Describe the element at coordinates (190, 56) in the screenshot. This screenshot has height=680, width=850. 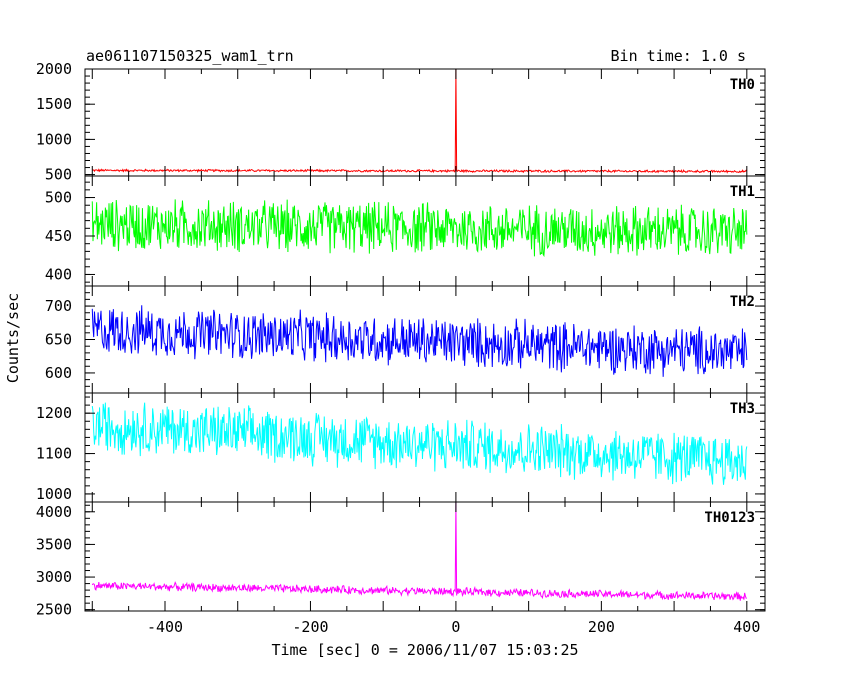
I see `plot-title: ae061107150325_wam1_trn` at that location.